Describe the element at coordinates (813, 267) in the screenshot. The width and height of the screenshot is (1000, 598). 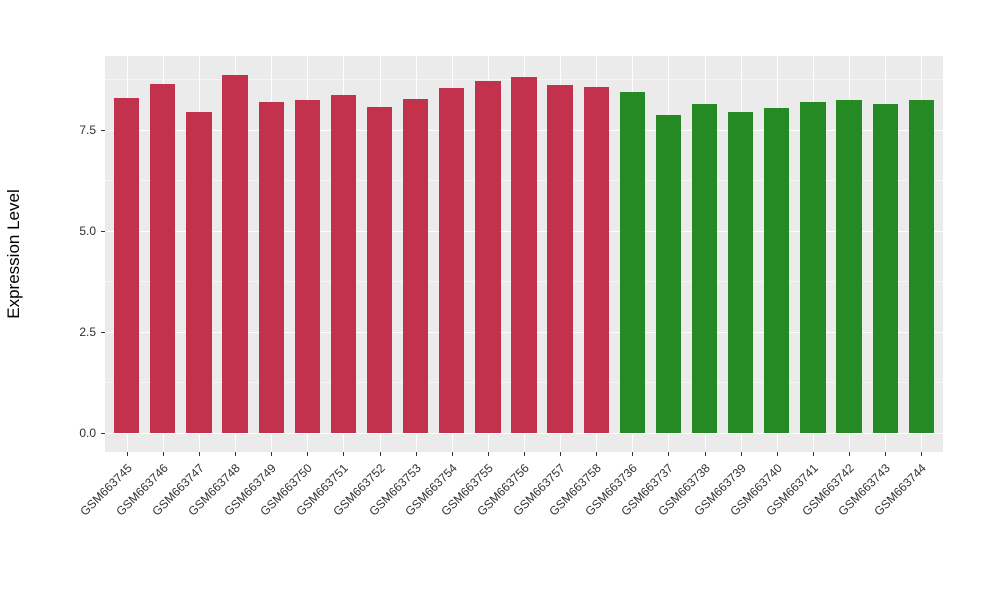
I see `bar-GSM663741` at that location.